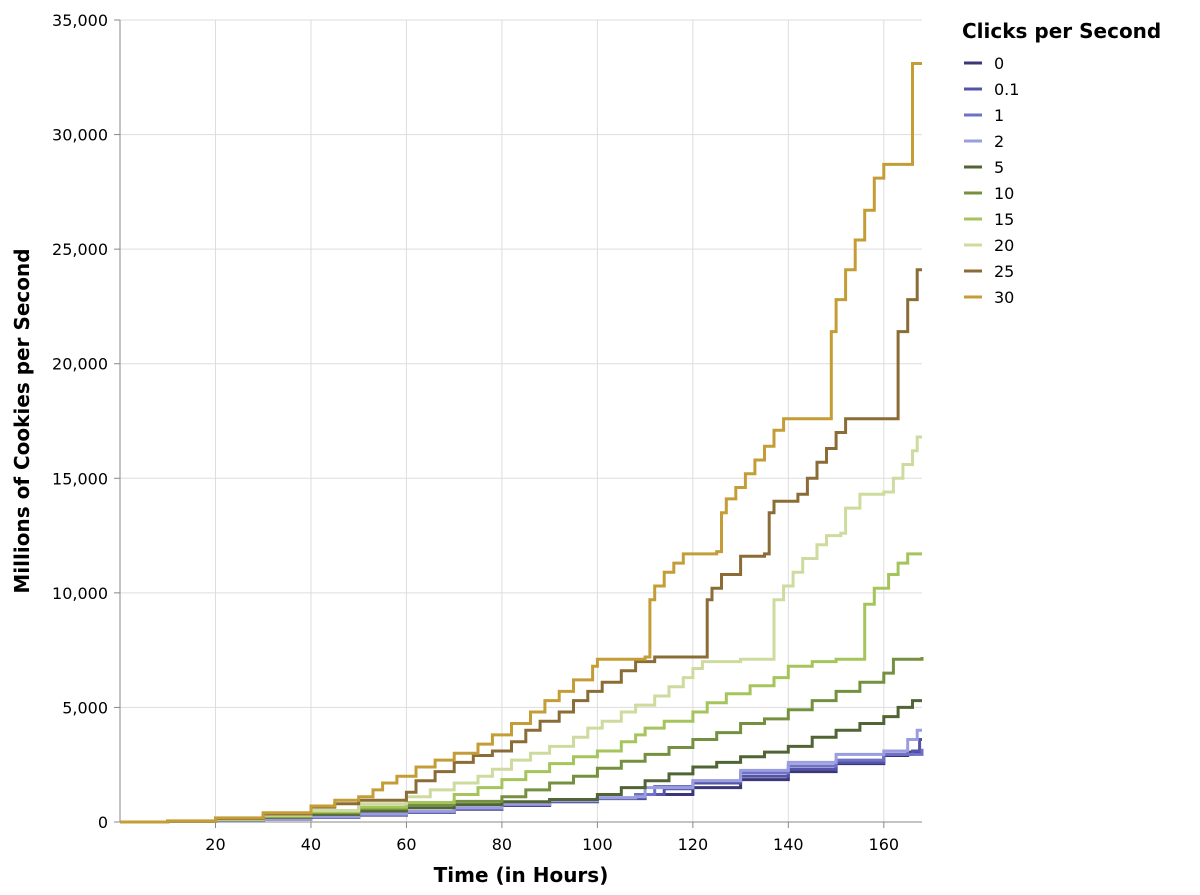 This screenshot has width=1200, height=895. Describe the element at coordinates (80, 20) in the screenshot. I see `y-tick-label: 35,000` at that location.